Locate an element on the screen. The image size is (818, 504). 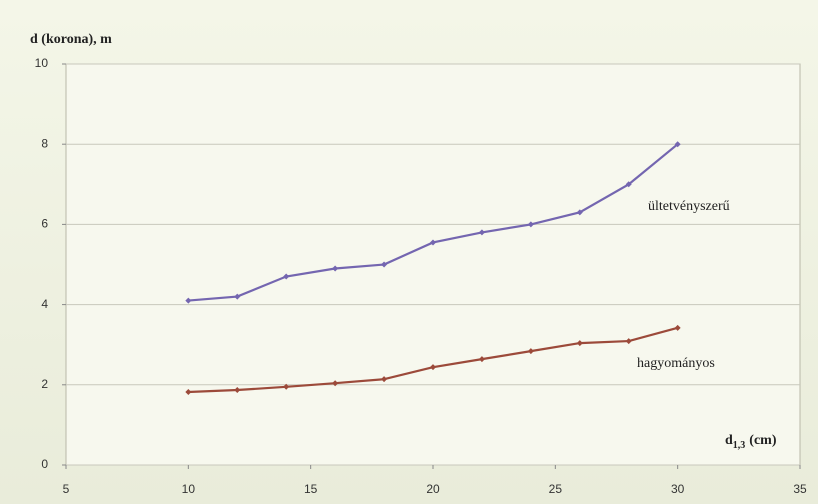
x-axis-label-sub: 1,3 is located at coordinates (739, 445).